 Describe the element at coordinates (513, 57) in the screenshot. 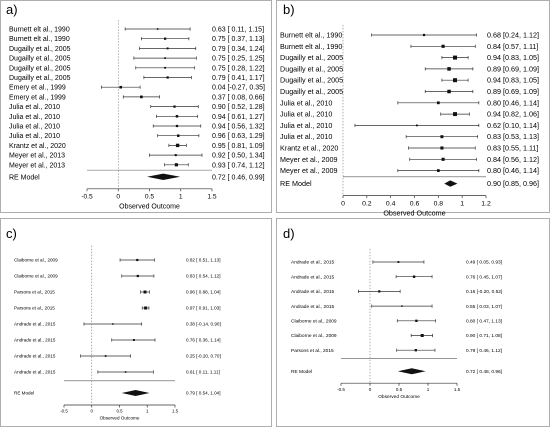

I see `estimate-text: 0.94 [0.83, 1.05]` at that location.